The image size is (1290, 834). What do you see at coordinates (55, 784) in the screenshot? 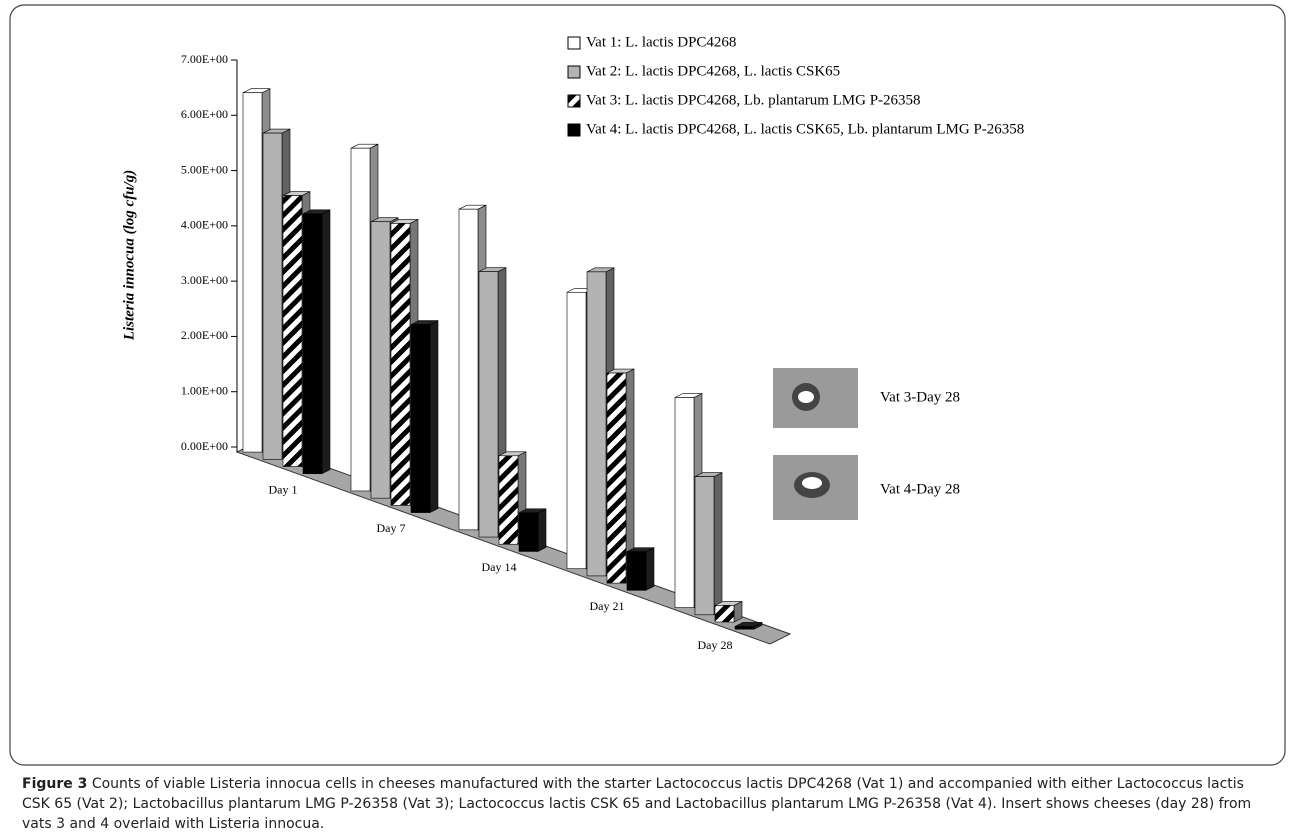
I see `caption-label: Figure 3` at bounding box center [55, 784].